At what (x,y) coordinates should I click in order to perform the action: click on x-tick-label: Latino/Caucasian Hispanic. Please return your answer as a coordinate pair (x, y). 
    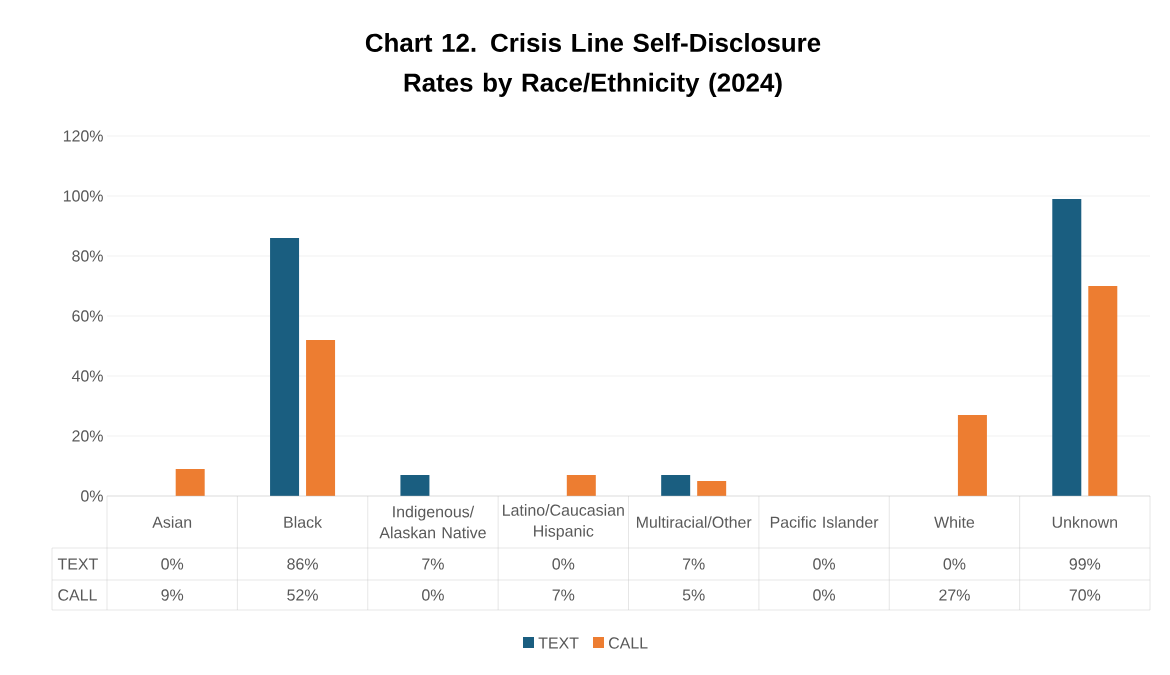
    Looking at the image, I should click on (563, 522).